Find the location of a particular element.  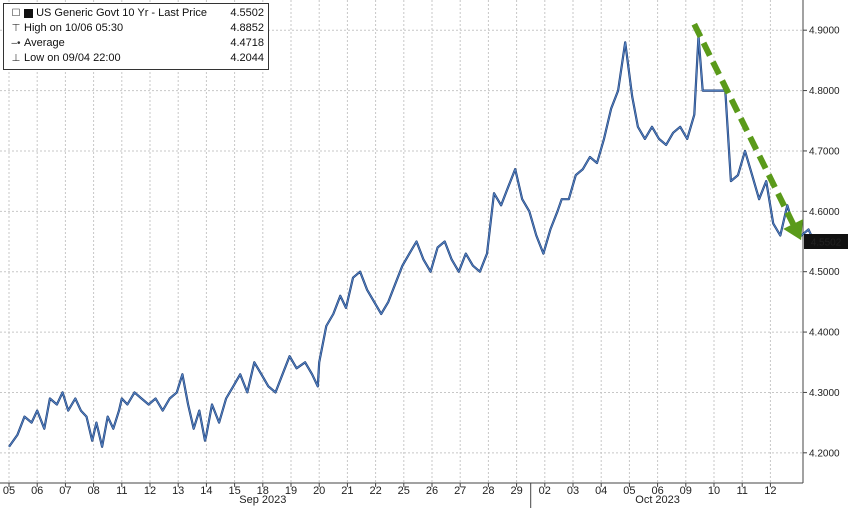

y-tick-label: 4.7000 is located at coordinates (824, 151).